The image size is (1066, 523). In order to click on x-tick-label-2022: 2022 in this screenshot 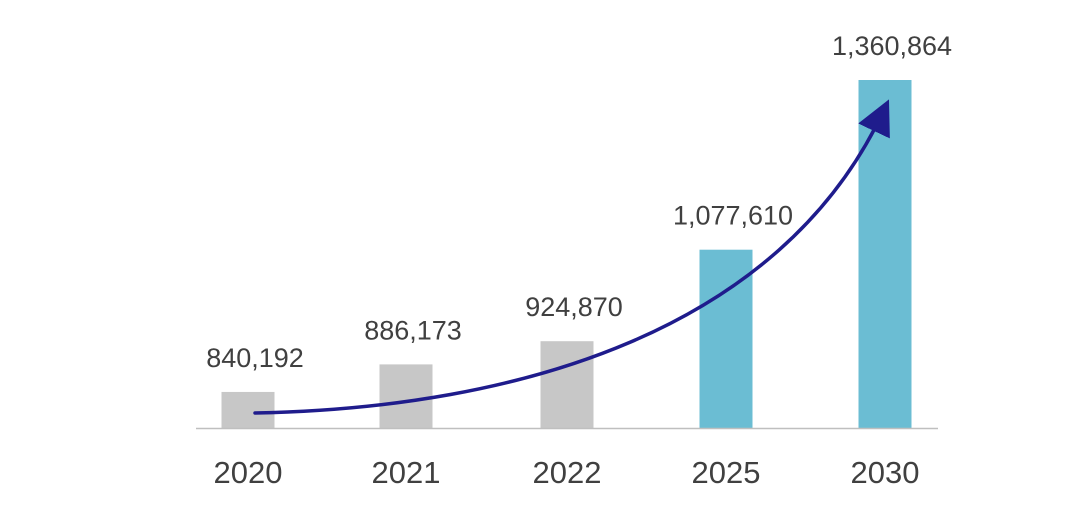, I will do `click(567, 472)`.